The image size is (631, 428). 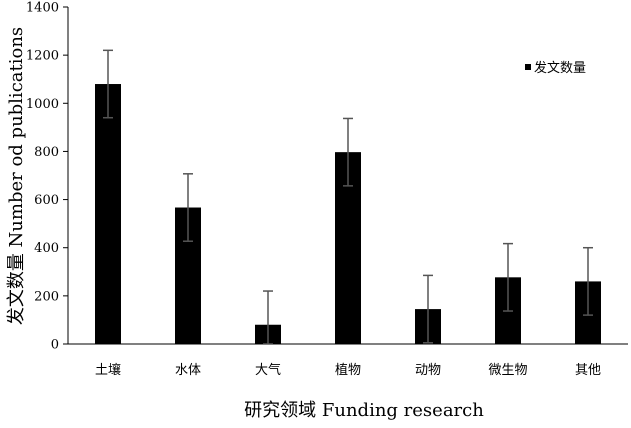 What do you see at coordinates (55, 345) in the screenshot?
I see `y-tick-label: 0` at bounding box center [55, 345].